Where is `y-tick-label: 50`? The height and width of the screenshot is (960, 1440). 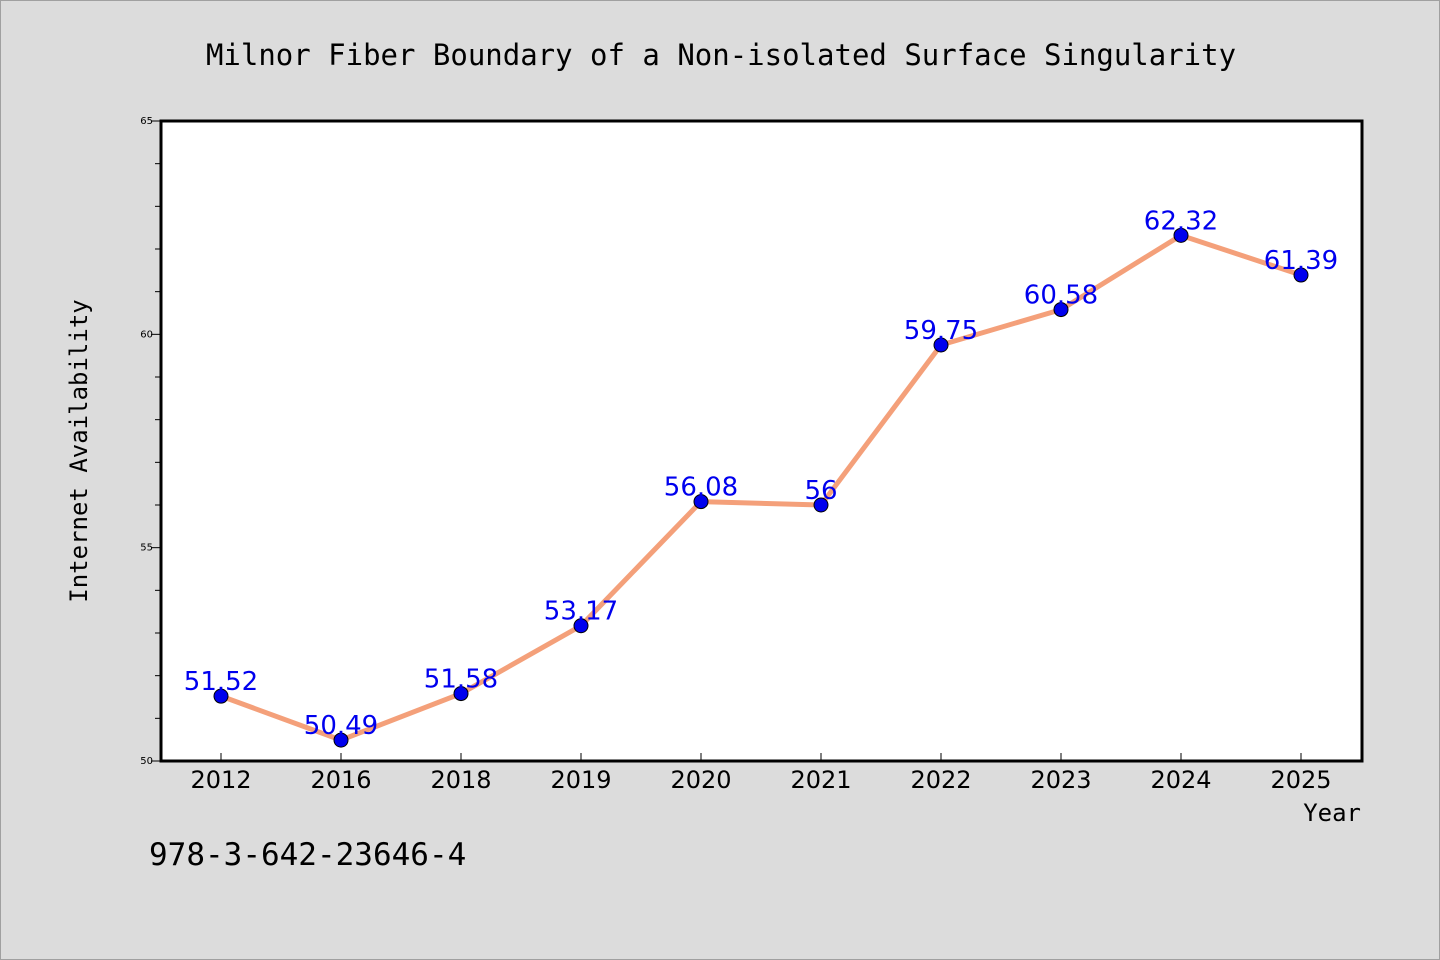
y-tick-label: 50 is located at coordinates (146, 761).